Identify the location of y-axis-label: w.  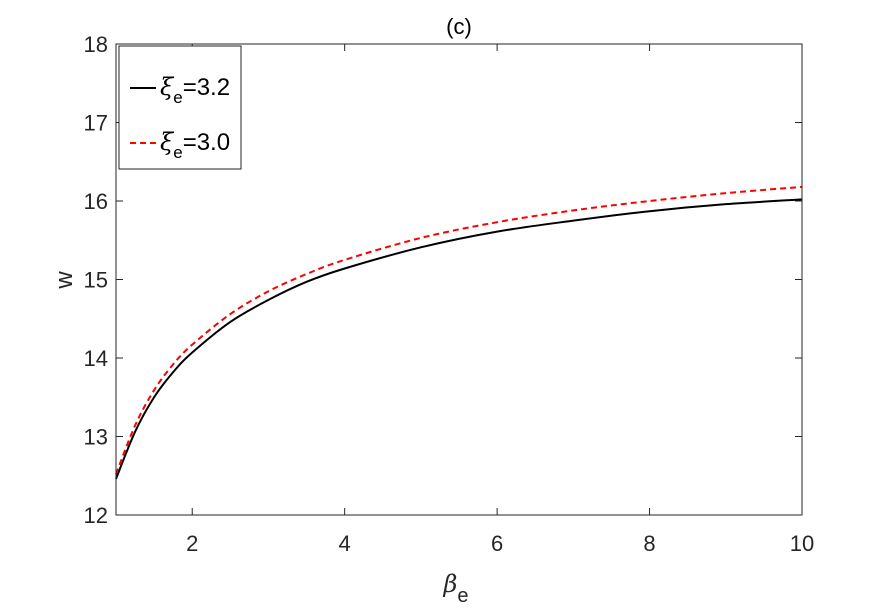
(64, 280).